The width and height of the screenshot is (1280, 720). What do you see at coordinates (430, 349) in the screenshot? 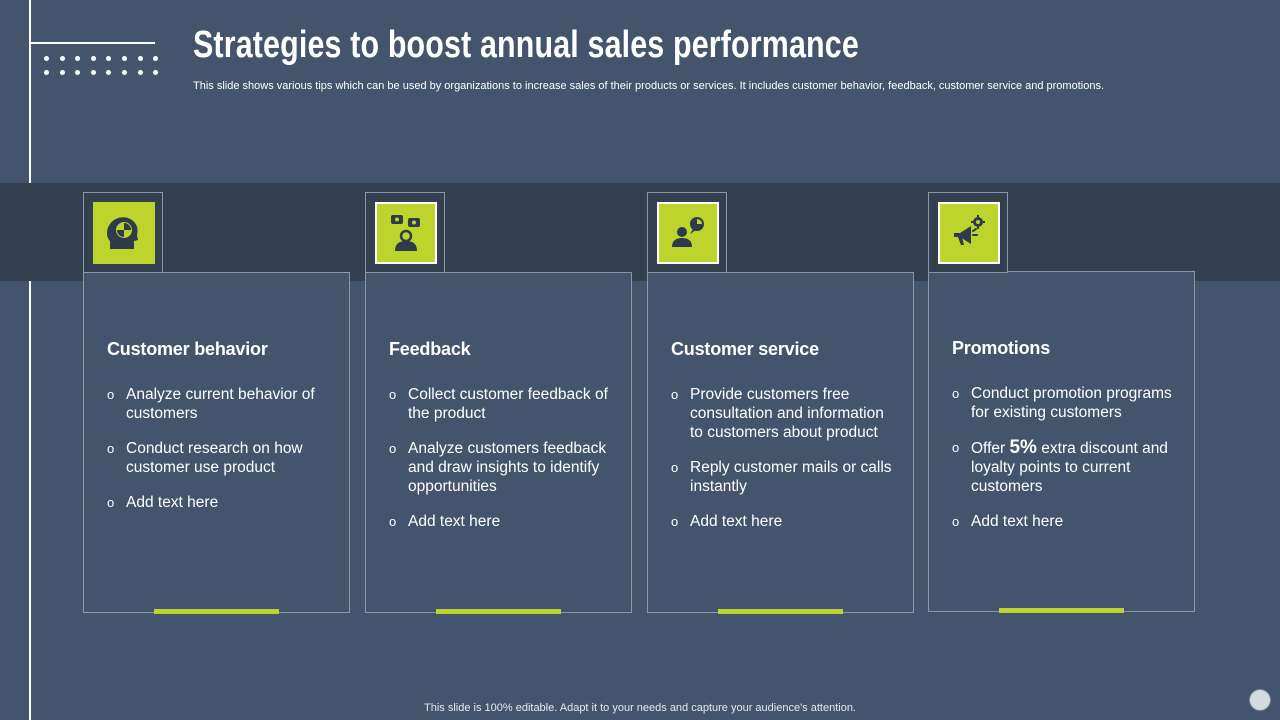
I see `card-title: Feedback` at bounding box center [430, 349].